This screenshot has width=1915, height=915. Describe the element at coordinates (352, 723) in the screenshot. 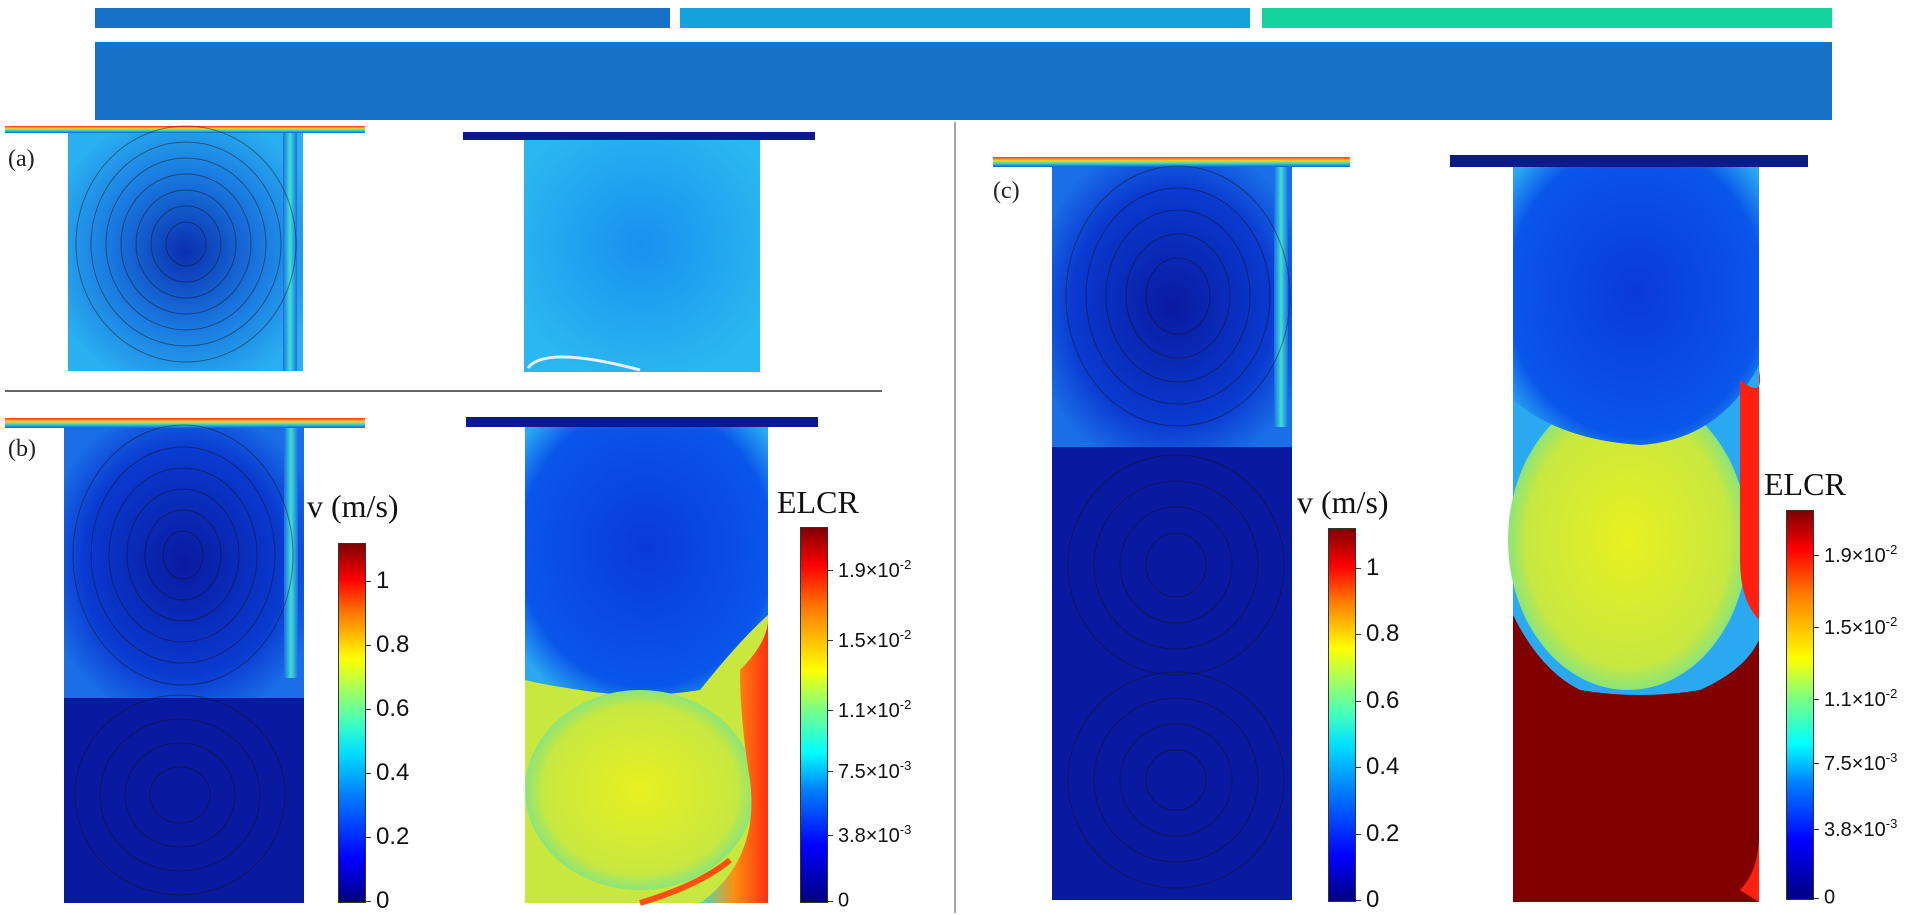

I see `velocity-colorbar-b` at that location.